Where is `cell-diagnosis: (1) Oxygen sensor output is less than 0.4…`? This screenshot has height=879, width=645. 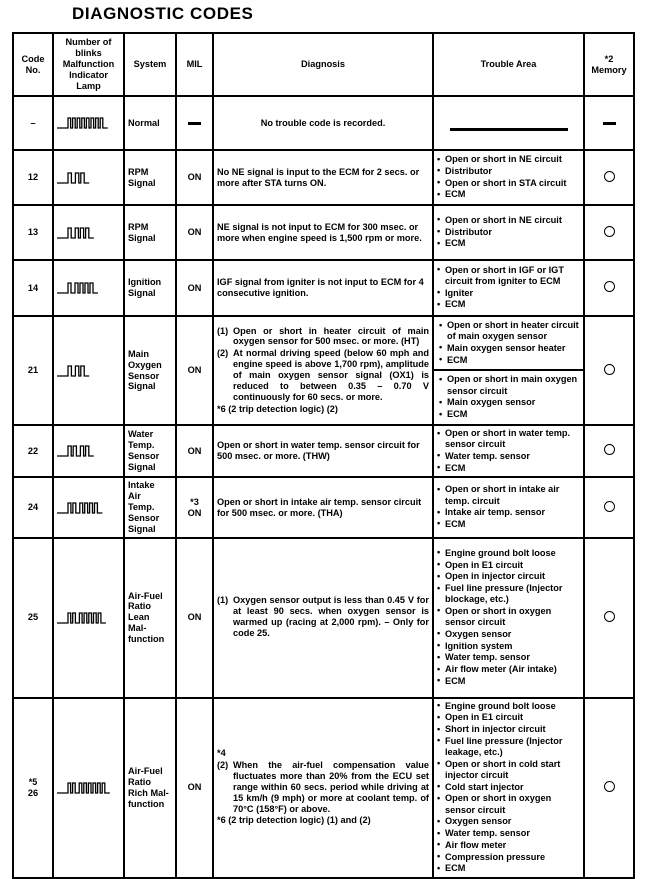 cell-diagnosis: (1) Oxygen sensor output is less than 0.4… is located at coordinates (323, 617).